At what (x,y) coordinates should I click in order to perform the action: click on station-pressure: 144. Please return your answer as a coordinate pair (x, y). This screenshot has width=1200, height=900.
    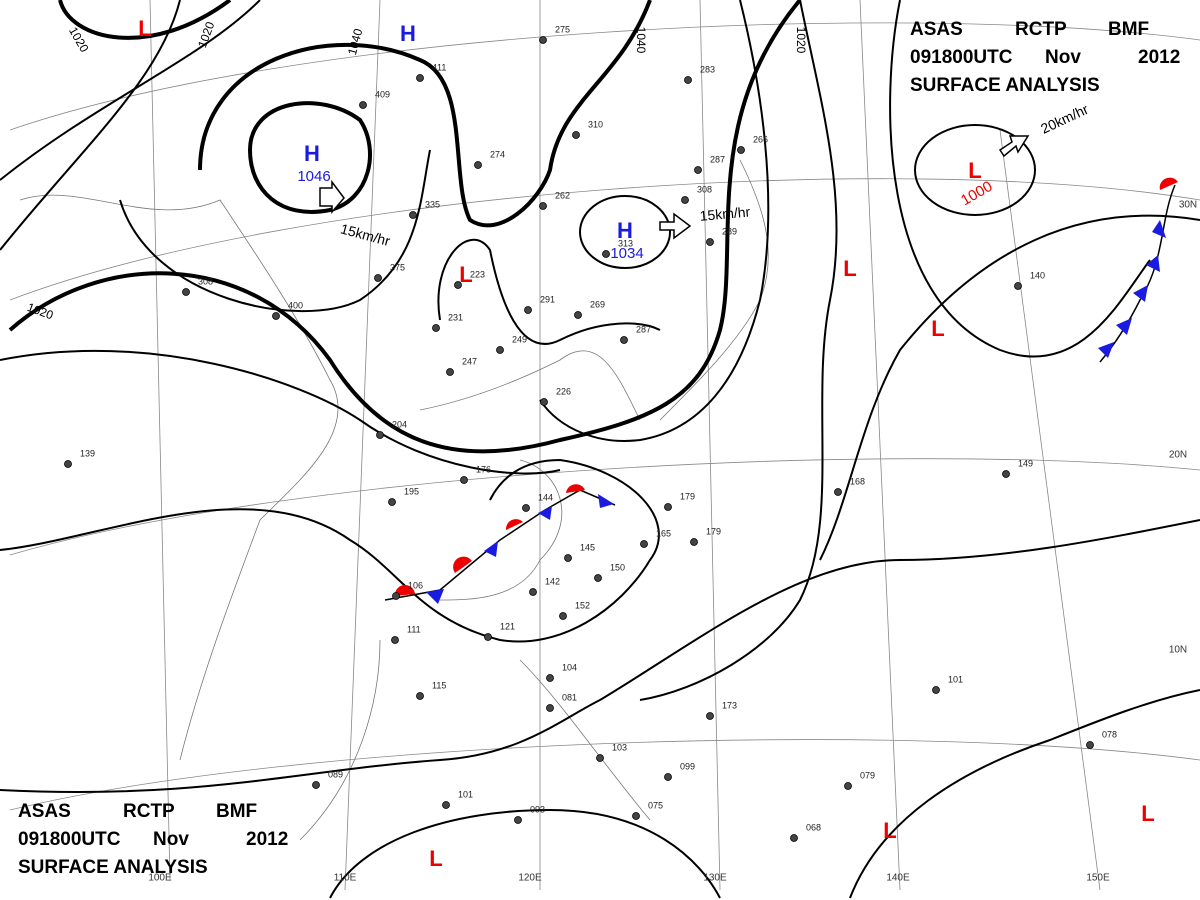
    Looking at the image, I should click on (545, 497).